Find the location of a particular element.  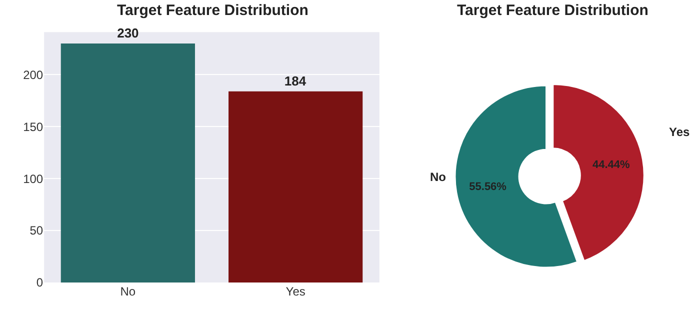

y-tick-label: 50 is located at coordinates (37, 231).